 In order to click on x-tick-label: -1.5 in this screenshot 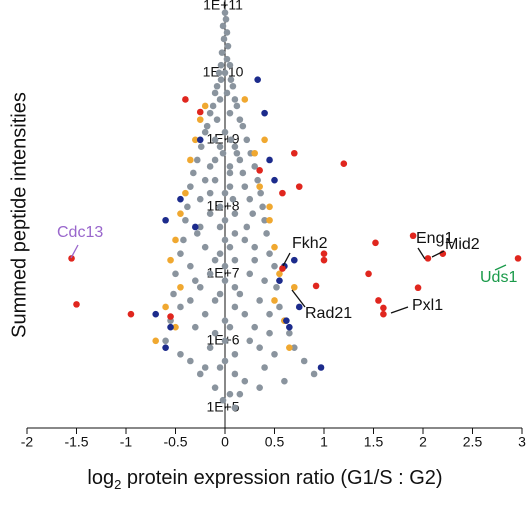, I will do `click(76, 442)`.